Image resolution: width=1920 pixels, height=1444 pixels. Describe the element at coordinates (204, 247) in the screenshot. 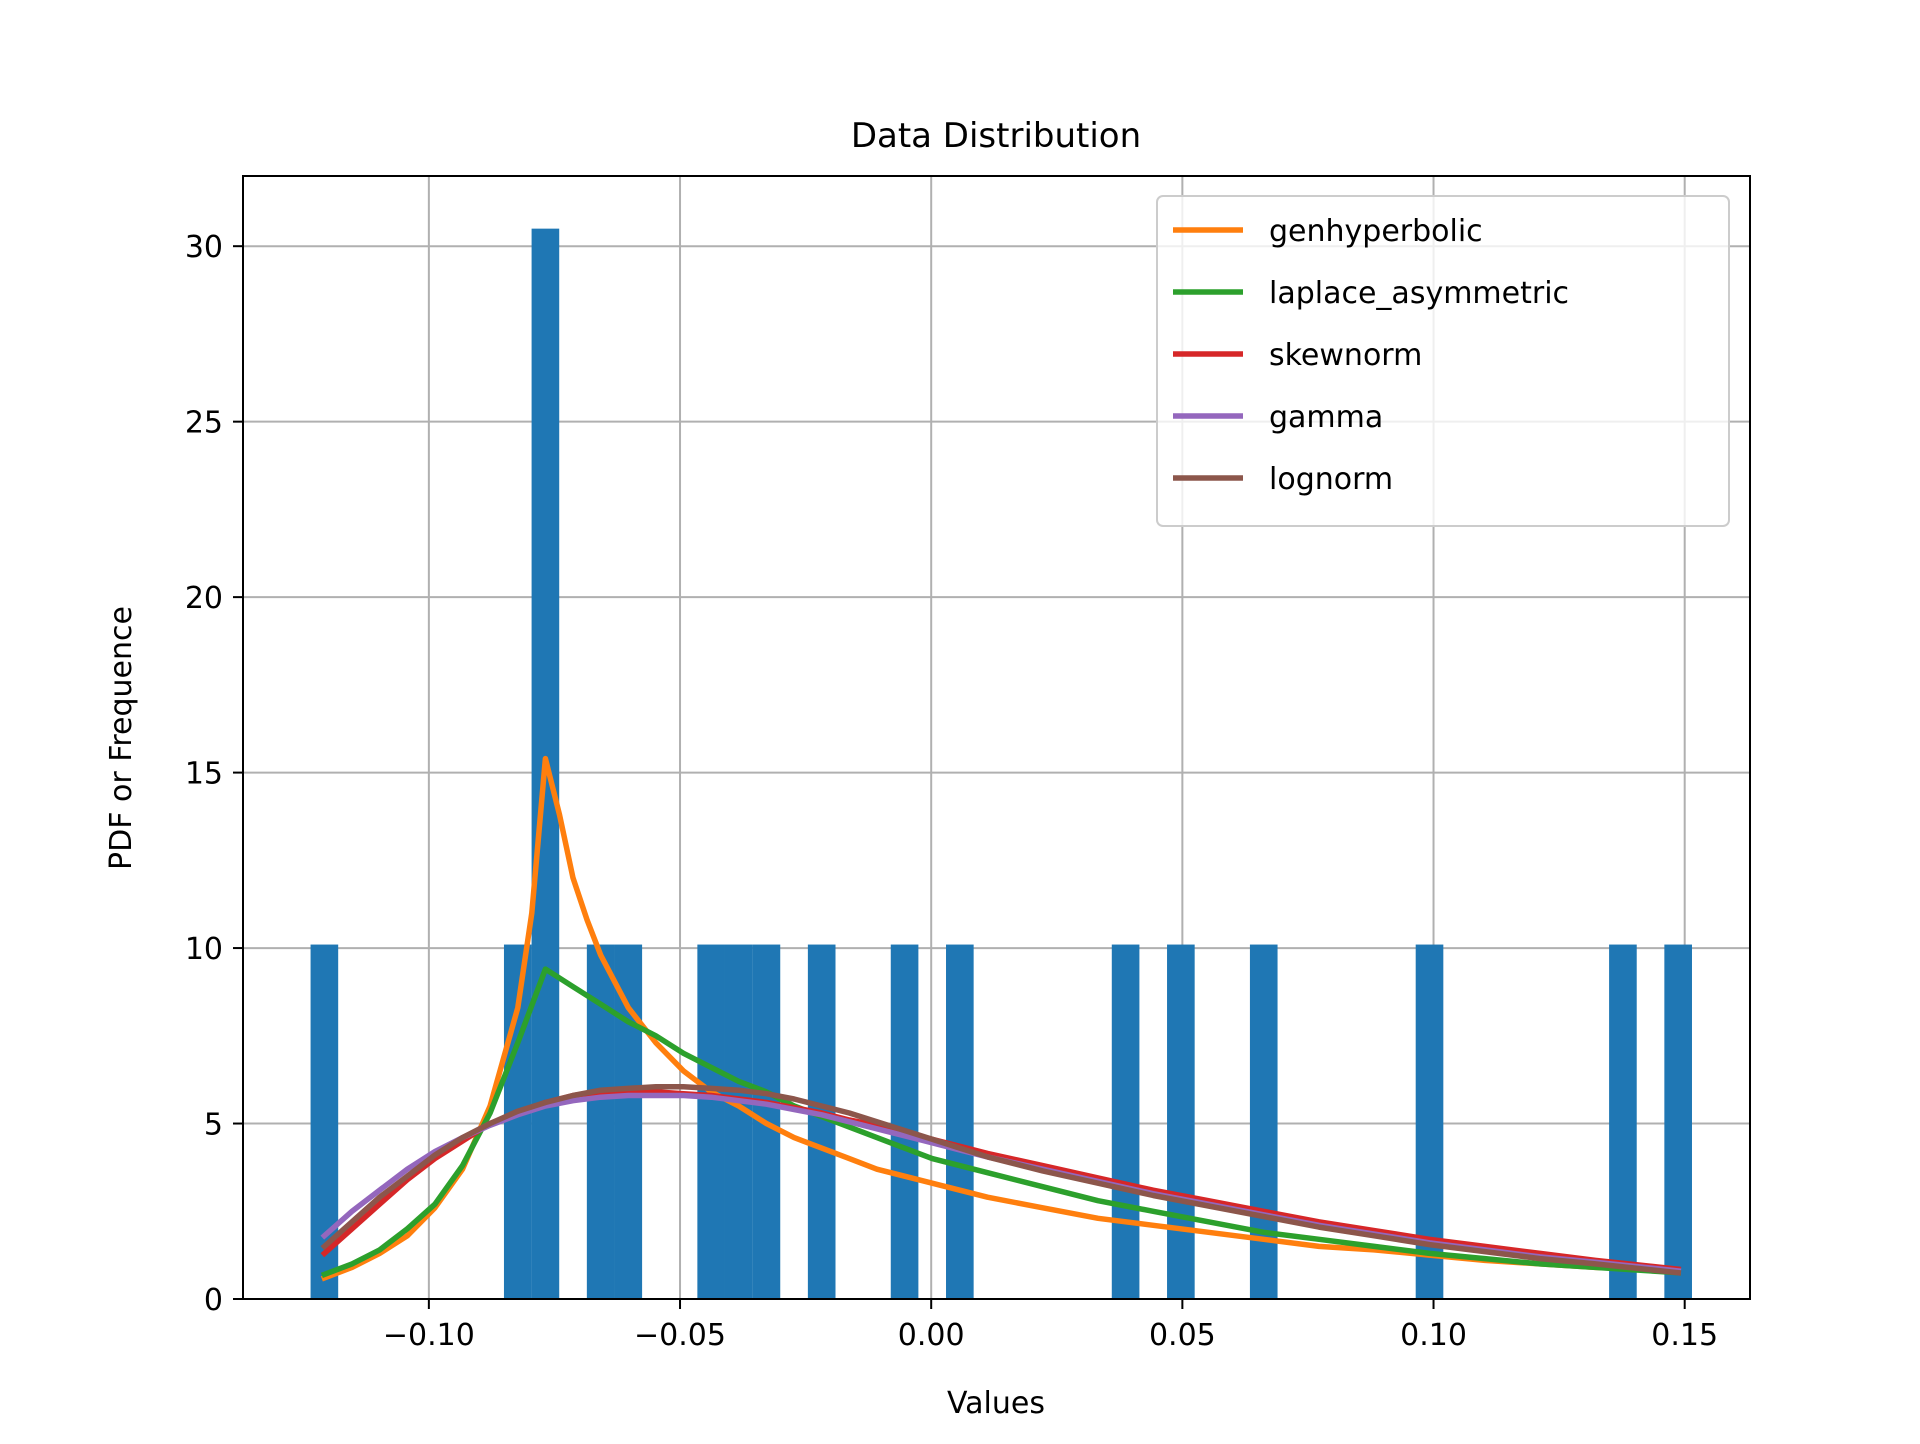

I see `y-tick-label: 30` at that location.